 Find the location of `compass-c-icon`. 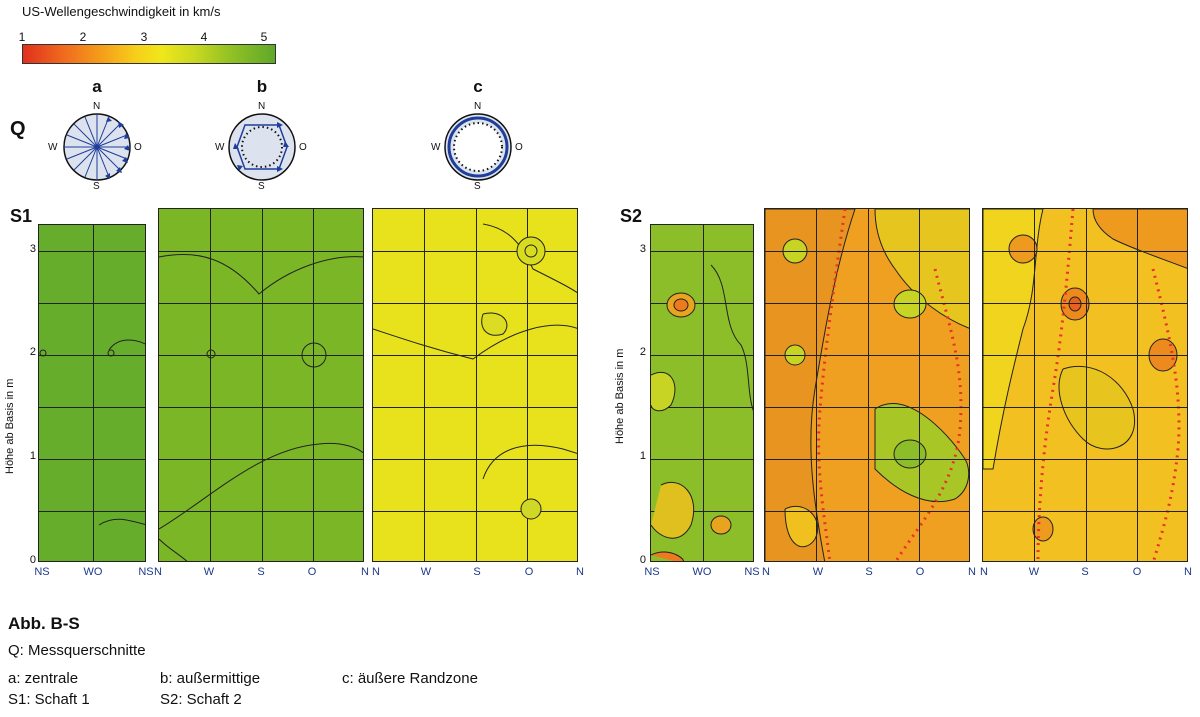

compass-c-icon is located at coordinates (478, 147).